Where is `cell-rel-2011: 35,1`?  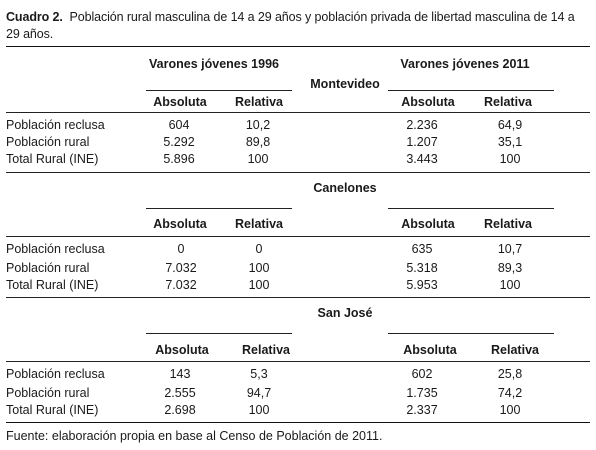
cell-rel-2011: 35,1 is located at coordinates (510, 142).